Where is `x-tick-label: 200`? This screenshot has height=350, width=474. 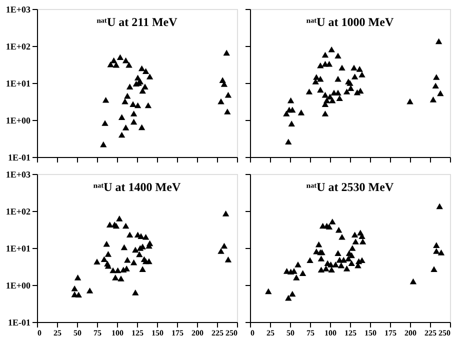 x-tick-label: 200 is located at coordinates (198, 333).